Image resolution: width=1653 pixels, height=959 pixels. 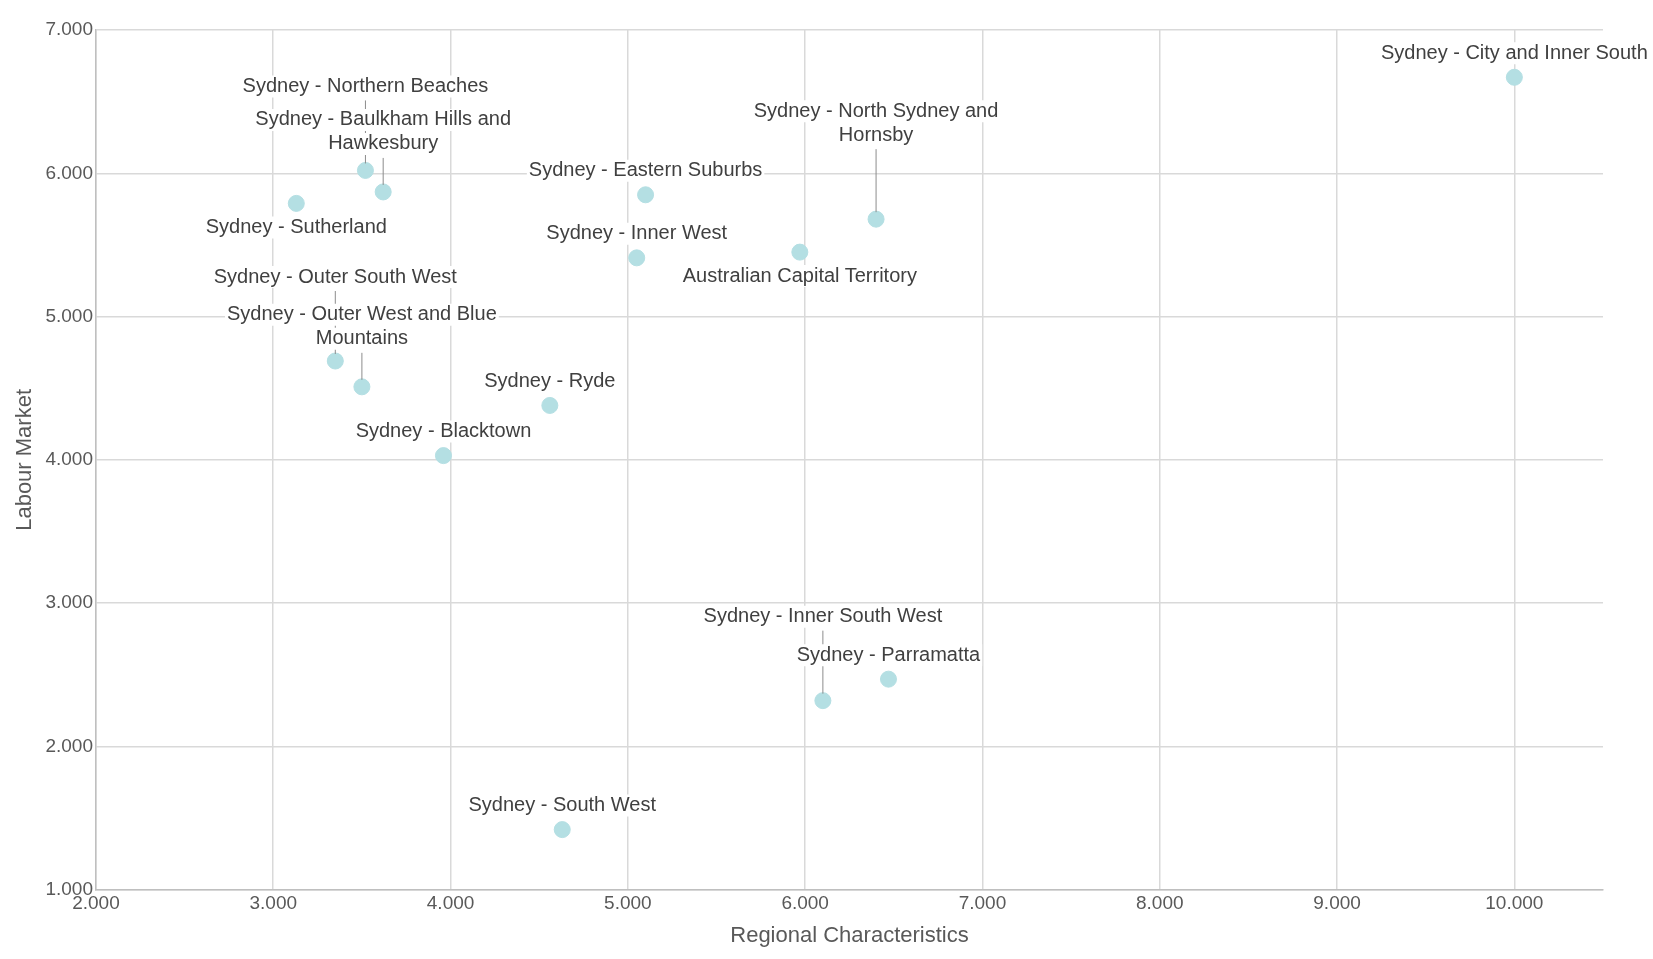 I want to click on annotation: Sydney - Ryde, so click(x=550, y=379).